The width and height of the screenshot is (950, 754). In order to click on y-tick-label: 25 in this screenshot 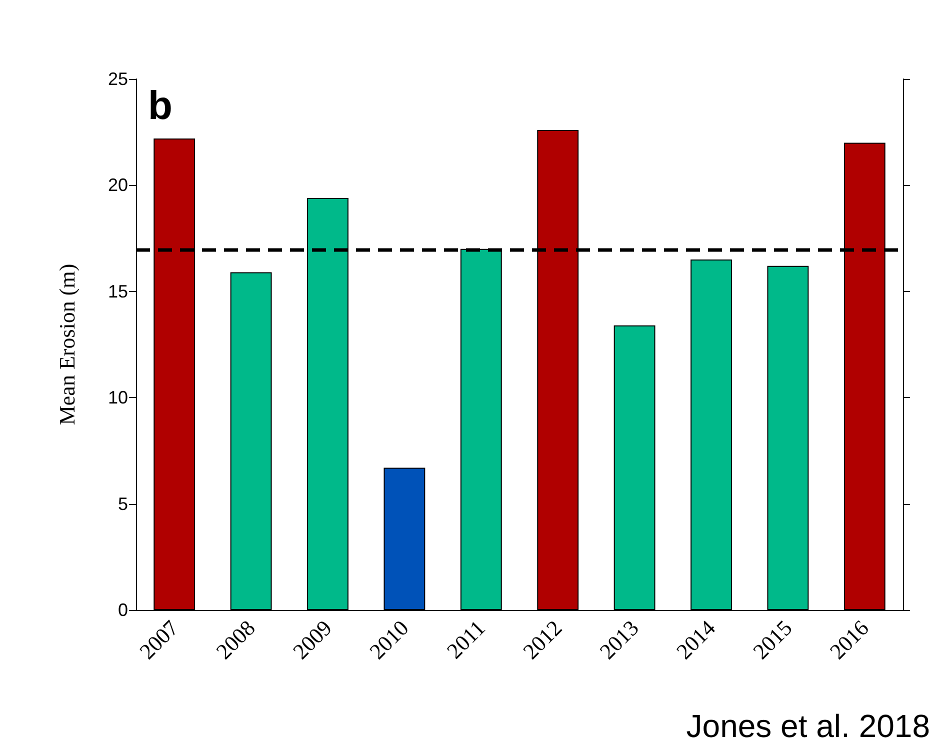, I will do `click(118, 79)`.